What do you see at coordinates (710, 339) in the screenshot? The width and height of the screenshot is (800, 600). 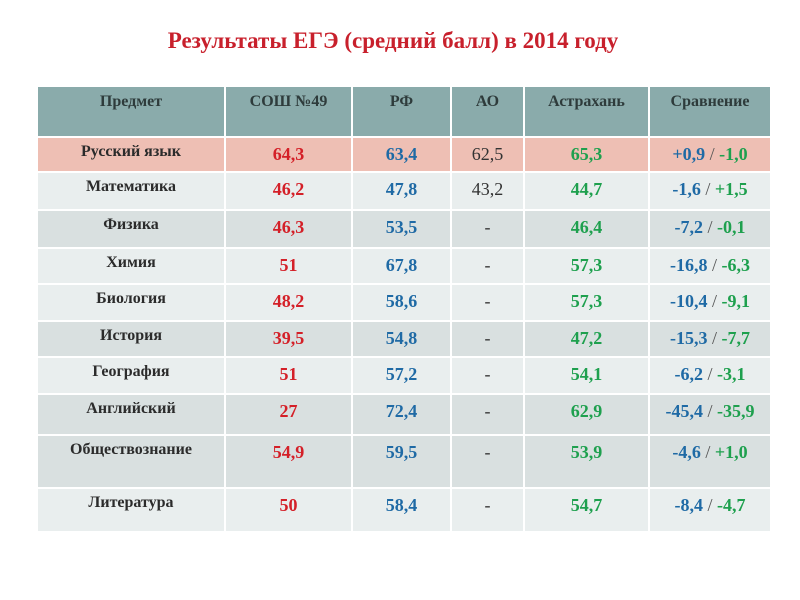 I see `comparison-cell: -15,3 / -7,7` at bounding box center [710, 339].